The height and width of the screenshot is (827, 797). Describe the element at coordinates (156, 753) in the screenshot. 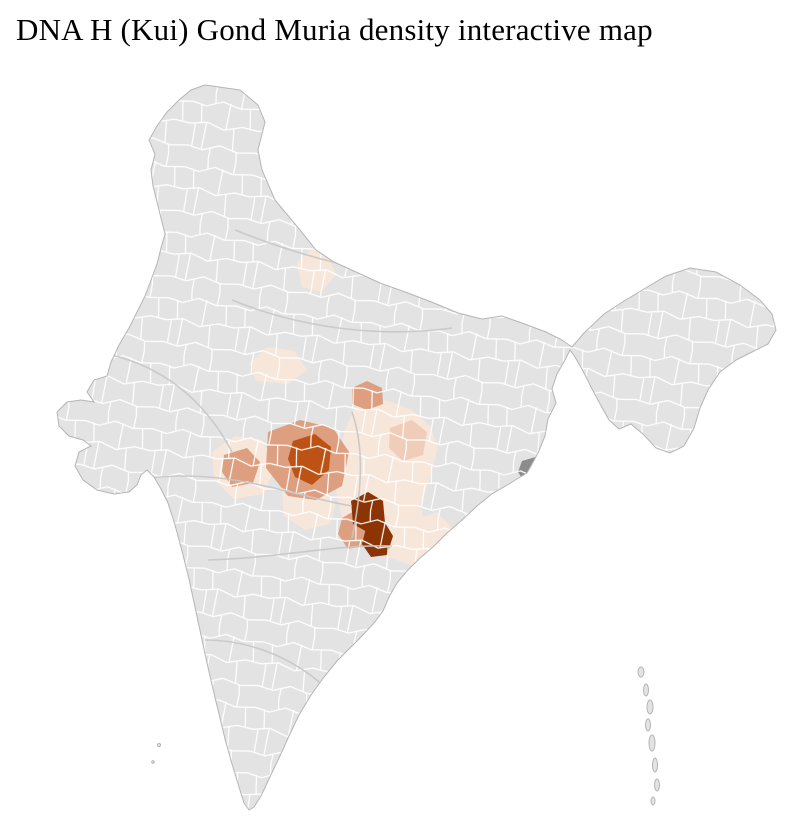

I see `lakshadweep-islands` at that location.